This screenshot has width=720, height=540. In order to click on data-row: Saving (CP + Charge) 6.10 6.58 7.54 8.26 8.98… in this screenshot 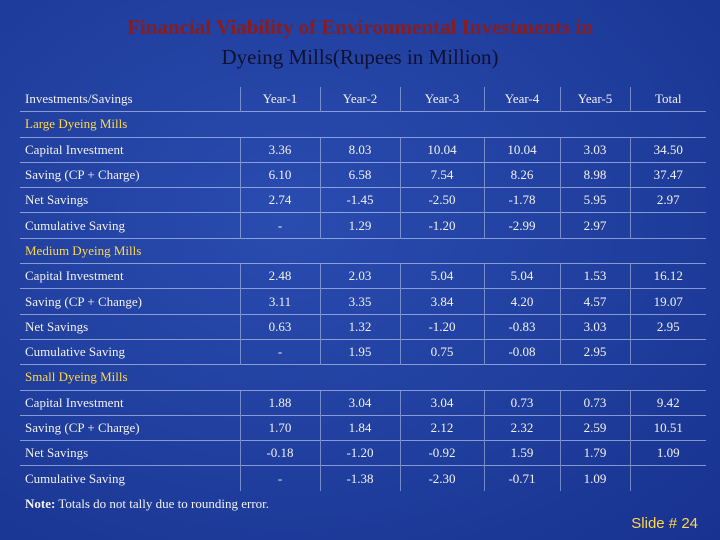, I will do `click(363, 174)`.